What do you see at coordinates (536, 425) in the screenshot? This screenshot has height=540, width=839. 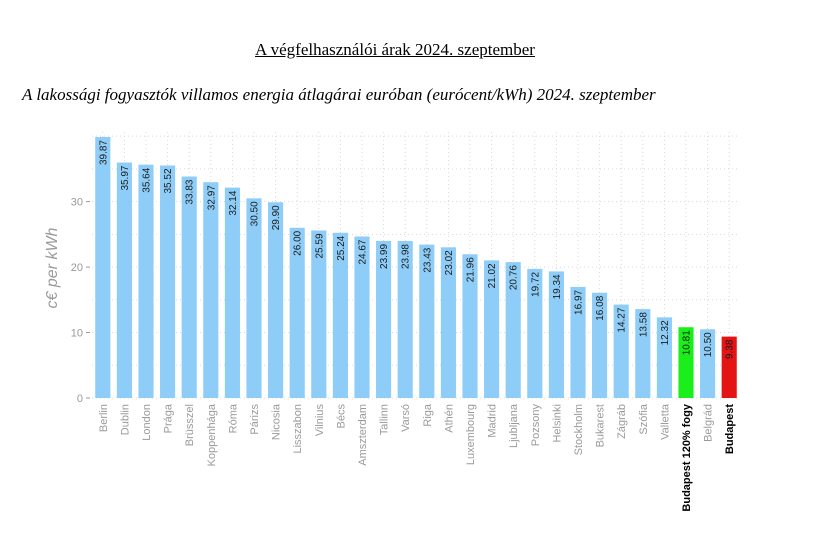 I see `x-category-label: Pozsony` at bounding box center [536, 425].